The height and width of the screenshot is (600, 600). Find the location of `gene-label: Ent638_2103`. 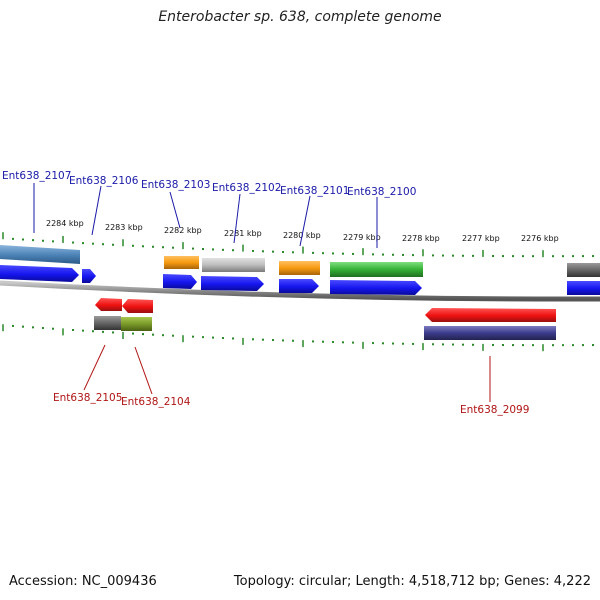

gene-label: Ent638_2103 is located at coordinates (175, 185).